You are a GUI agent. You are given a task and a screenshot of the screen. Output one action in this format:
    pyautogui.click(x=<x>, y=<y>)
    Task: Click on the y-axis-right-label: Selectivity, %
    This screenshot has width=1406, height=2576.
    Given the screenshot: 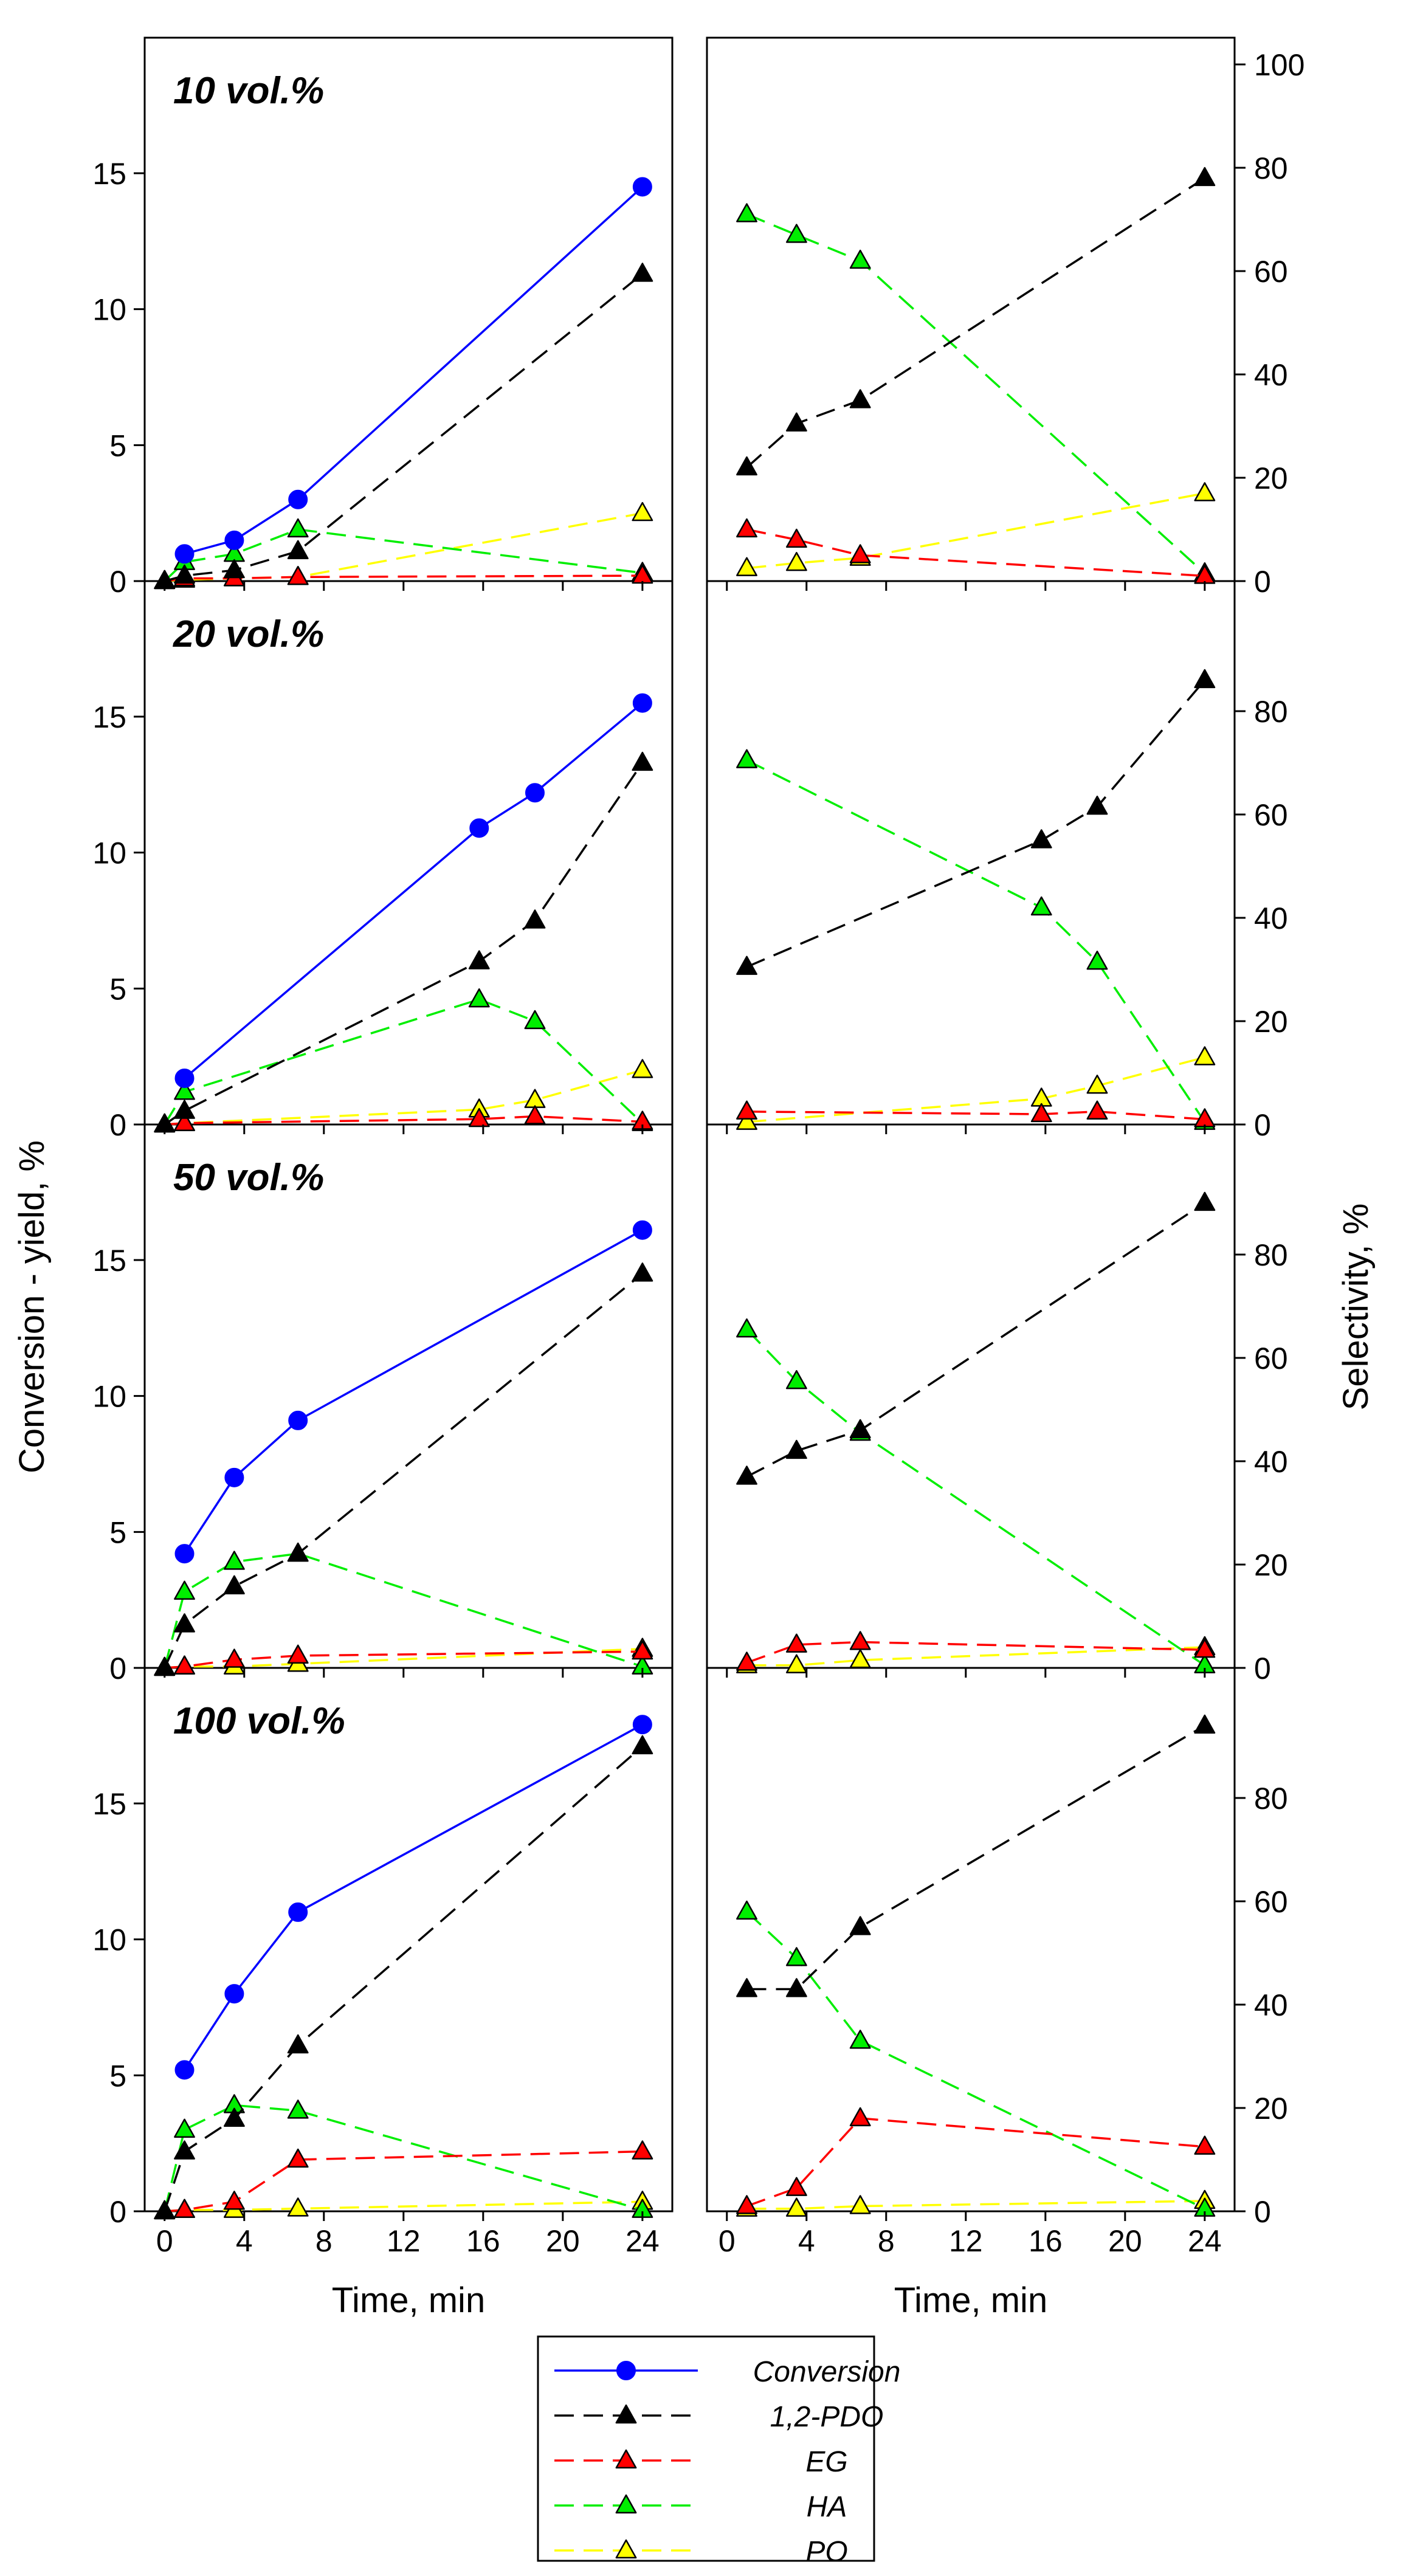 What is the action you would take?
    pyautogui.click(x=1356, y=1307)
    